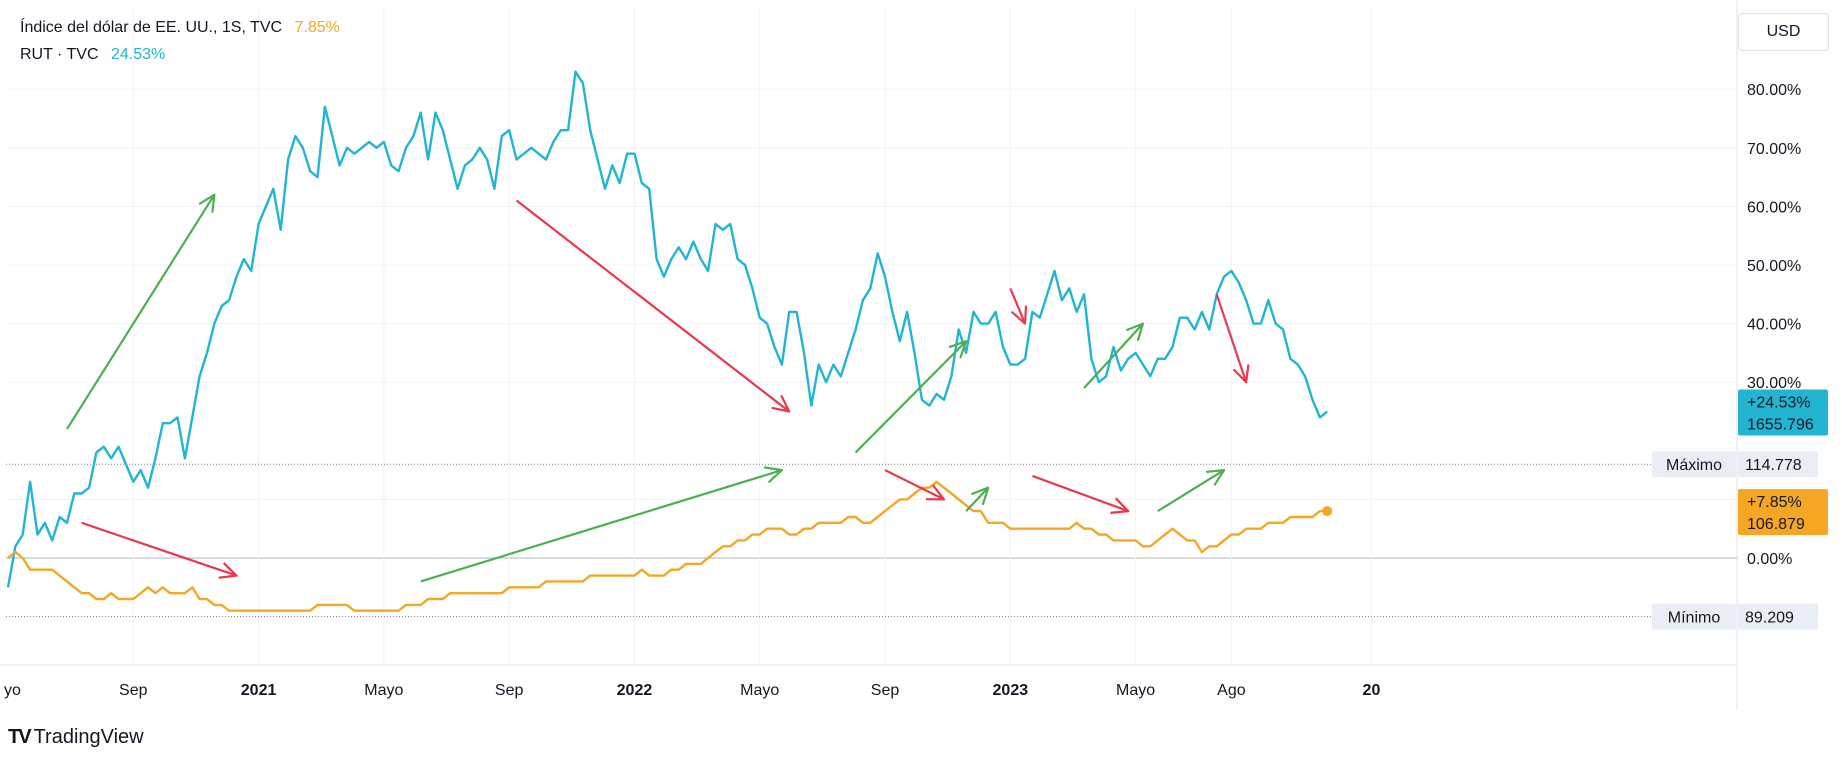  What do you see at coordinates (12, 690) in the screenshot?
I see `x-tick-label: yo` at bounding box center [12, 690].